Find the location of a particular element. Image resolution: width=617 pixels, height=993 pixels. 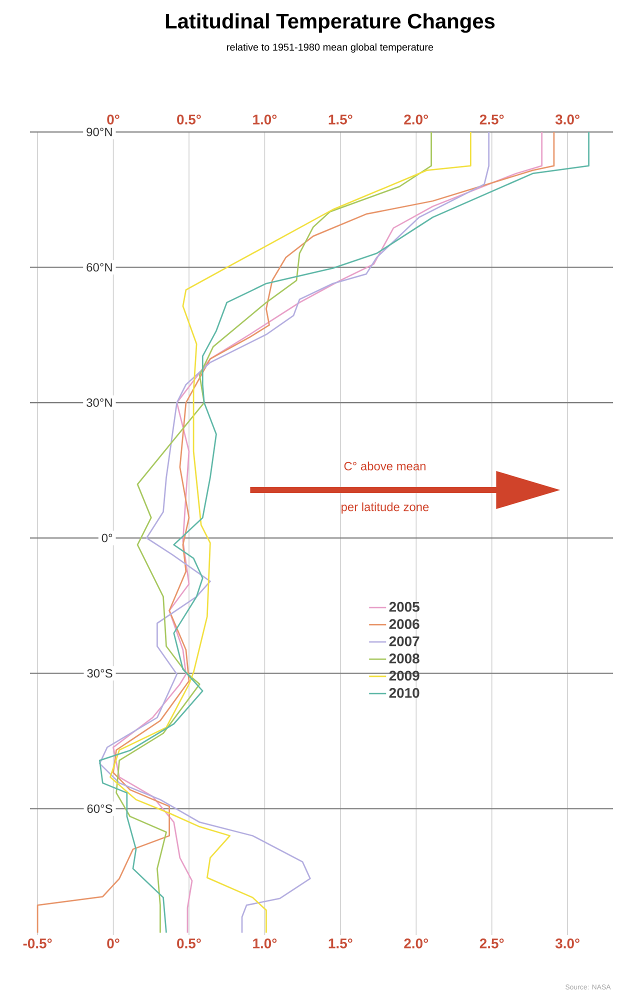

x2-tick-label: 3.0° is located at coordinates (567, 119).